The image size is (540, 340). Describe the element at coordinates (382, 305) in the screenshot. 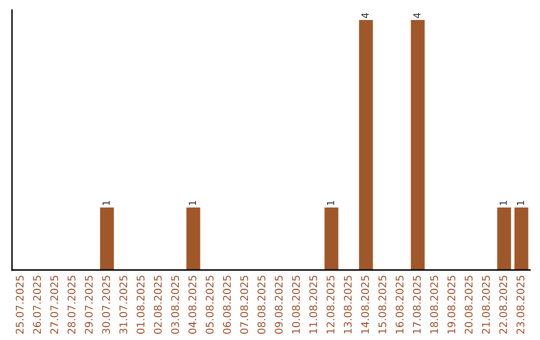

I see `x-tick-label: 15.08.2025` at that location.